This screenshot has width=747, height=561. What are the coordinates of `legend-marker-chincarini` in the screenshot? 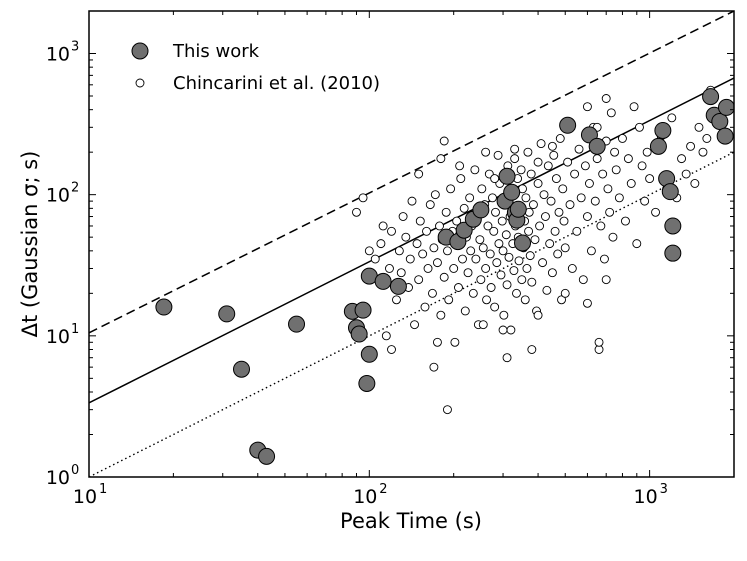 It's located at (140, 83).